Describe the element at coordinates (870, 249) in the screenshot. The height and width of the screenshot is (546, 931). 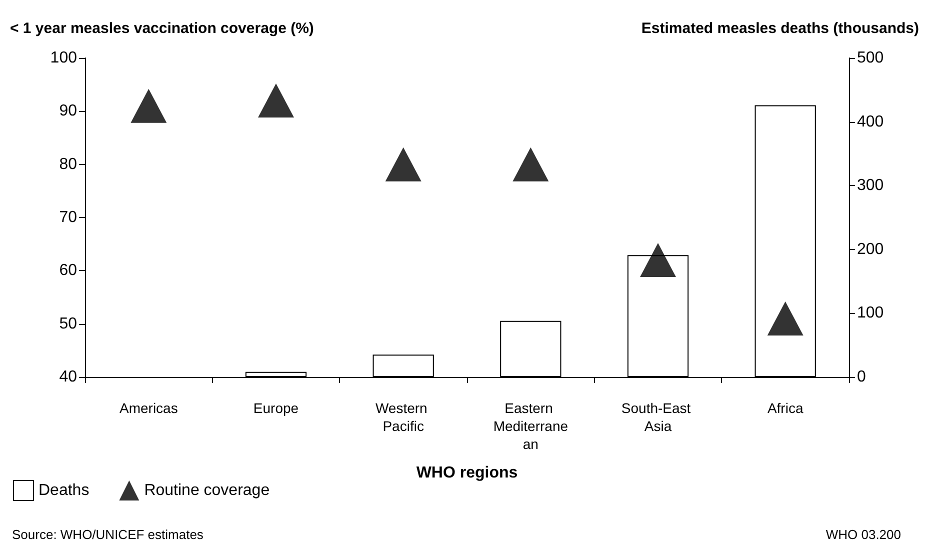
I see `y2-tick-label: 200` at that location.